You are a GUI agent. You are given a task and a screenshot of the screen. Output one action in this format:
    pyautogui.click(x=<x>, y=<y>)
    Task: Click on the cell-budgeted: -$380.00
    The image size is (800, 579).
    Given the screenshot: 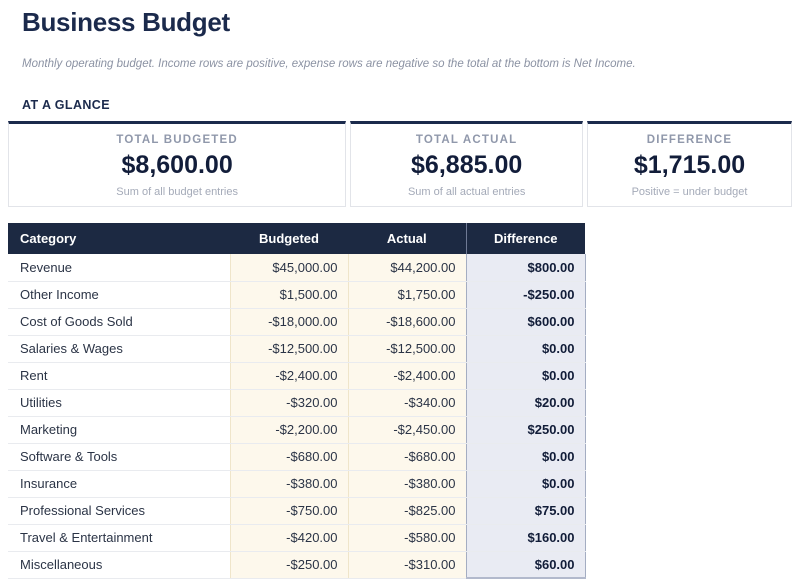 What is the action you would take?
    pyautogui.click(x=288, y=484)
    